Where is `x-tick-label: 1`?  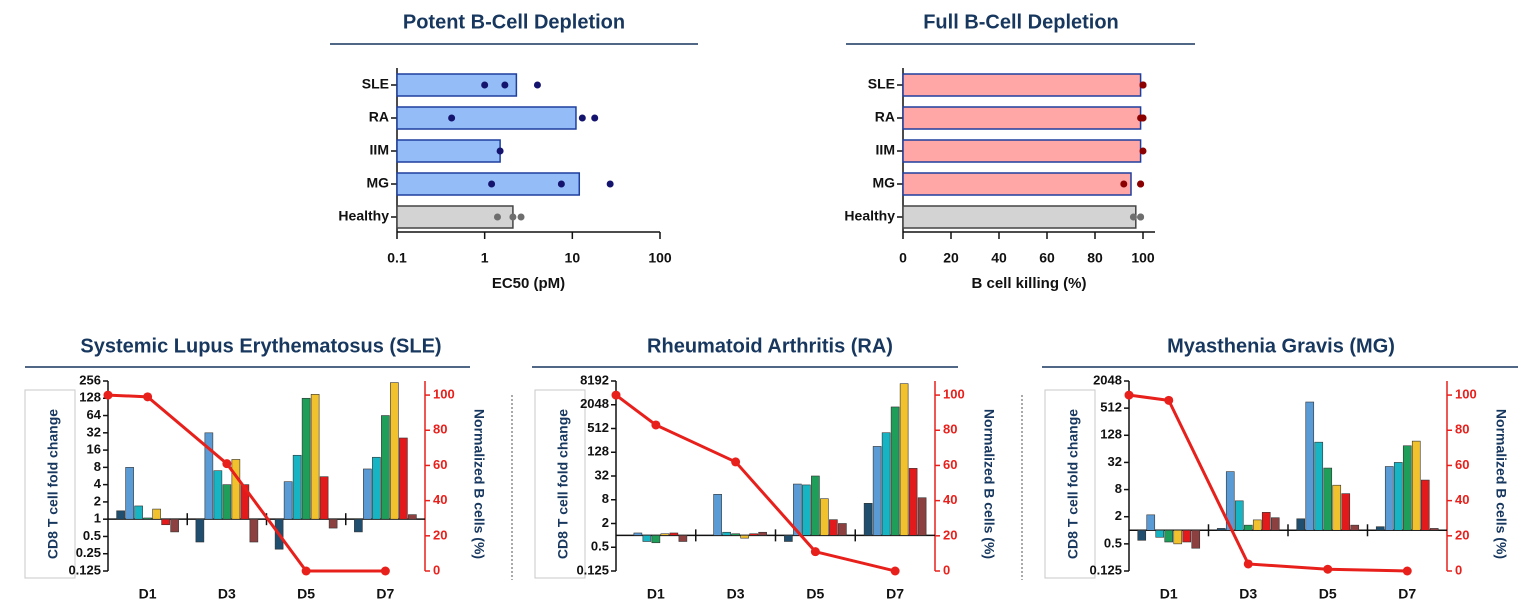 x-tick-label: 1 is located at coordinates (485, 258).